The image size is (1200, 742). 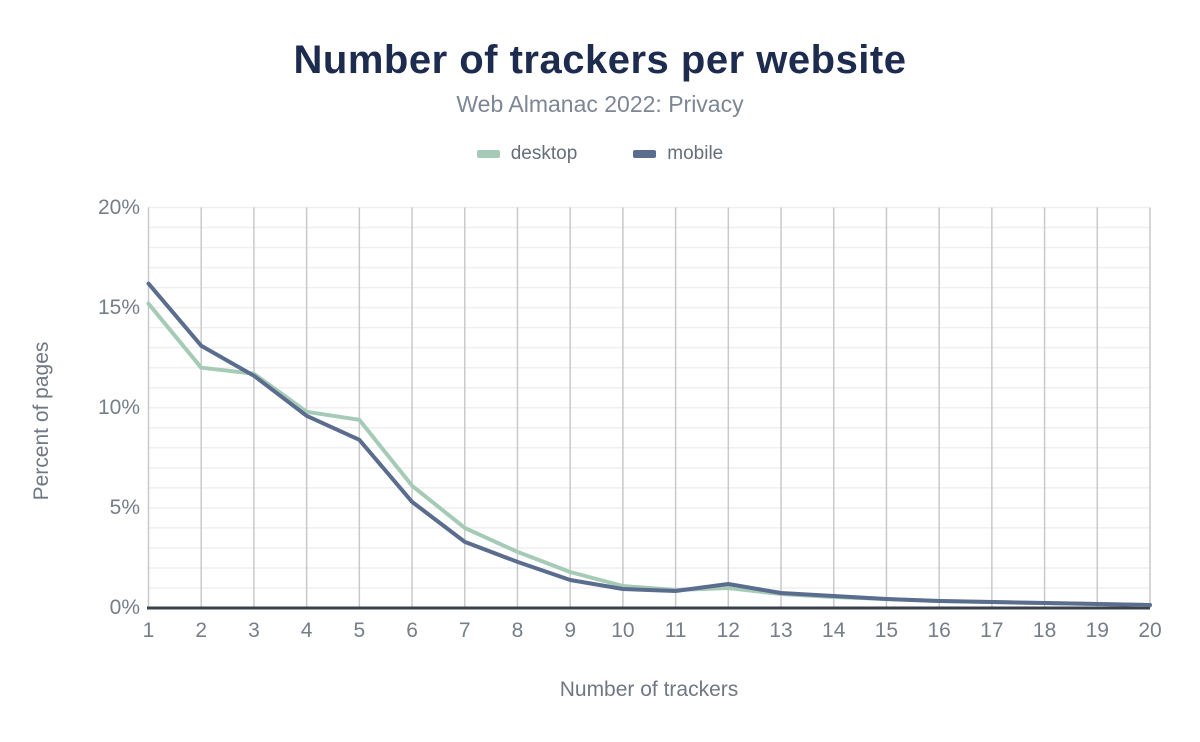 What do you see at coordinates (675, 630) in the screenshot?
I see `x-tick-label: 11` at bounding box center [675, 630].